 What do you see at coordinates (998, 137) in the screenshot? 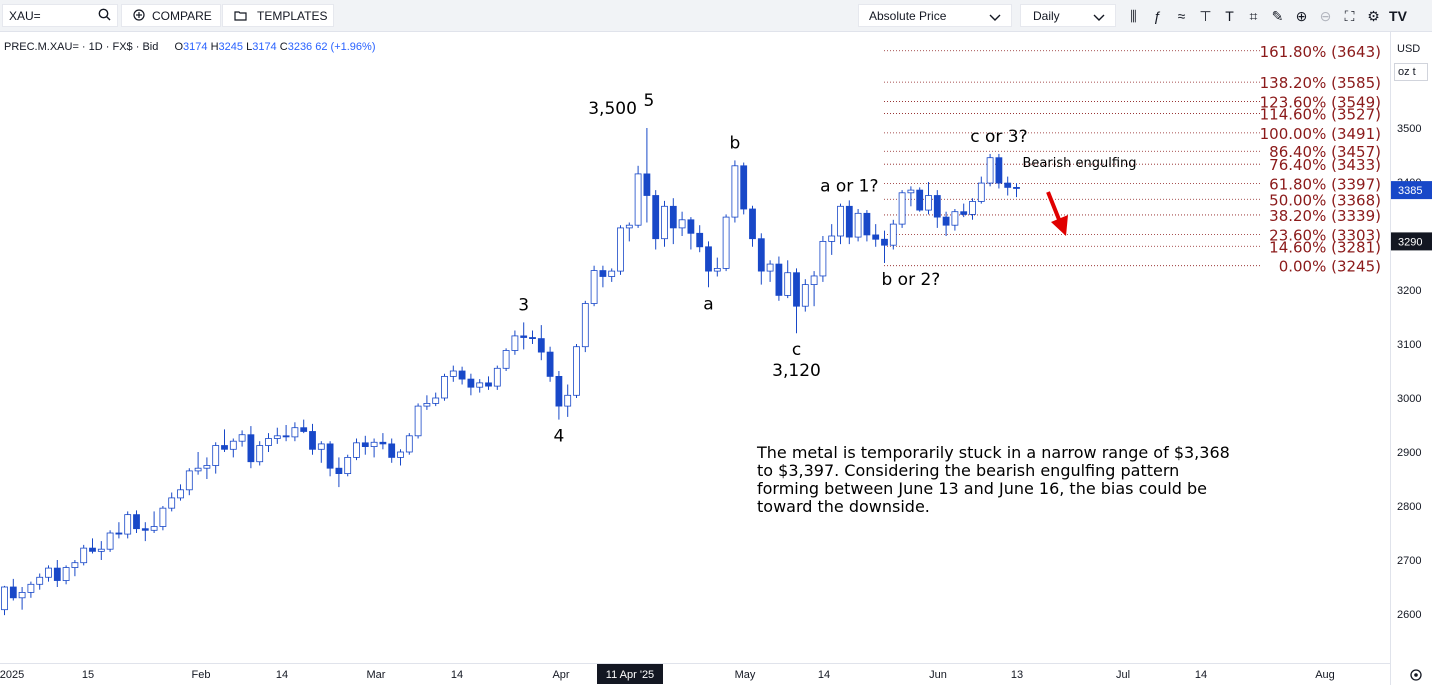
I see `wave-label: c or 3?` at bounding box center [998, 137].